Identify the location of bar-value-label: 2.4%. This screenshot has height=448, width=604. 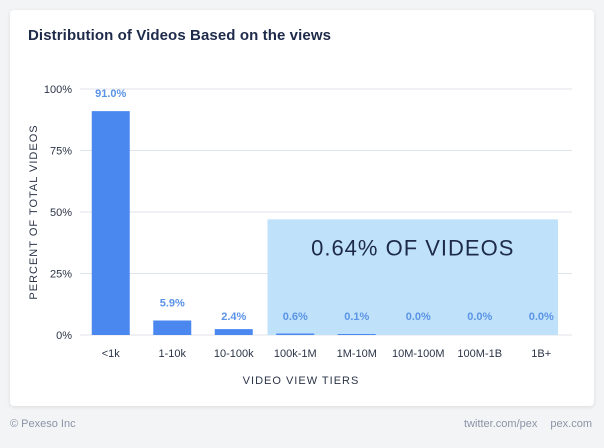
(233, 317).